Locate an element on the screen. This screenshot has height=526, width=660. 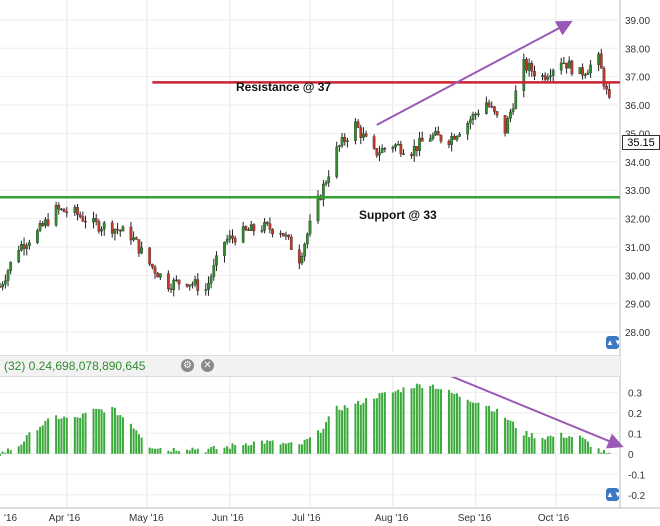
price-trend-arrow is located at coordinates (474, 73).